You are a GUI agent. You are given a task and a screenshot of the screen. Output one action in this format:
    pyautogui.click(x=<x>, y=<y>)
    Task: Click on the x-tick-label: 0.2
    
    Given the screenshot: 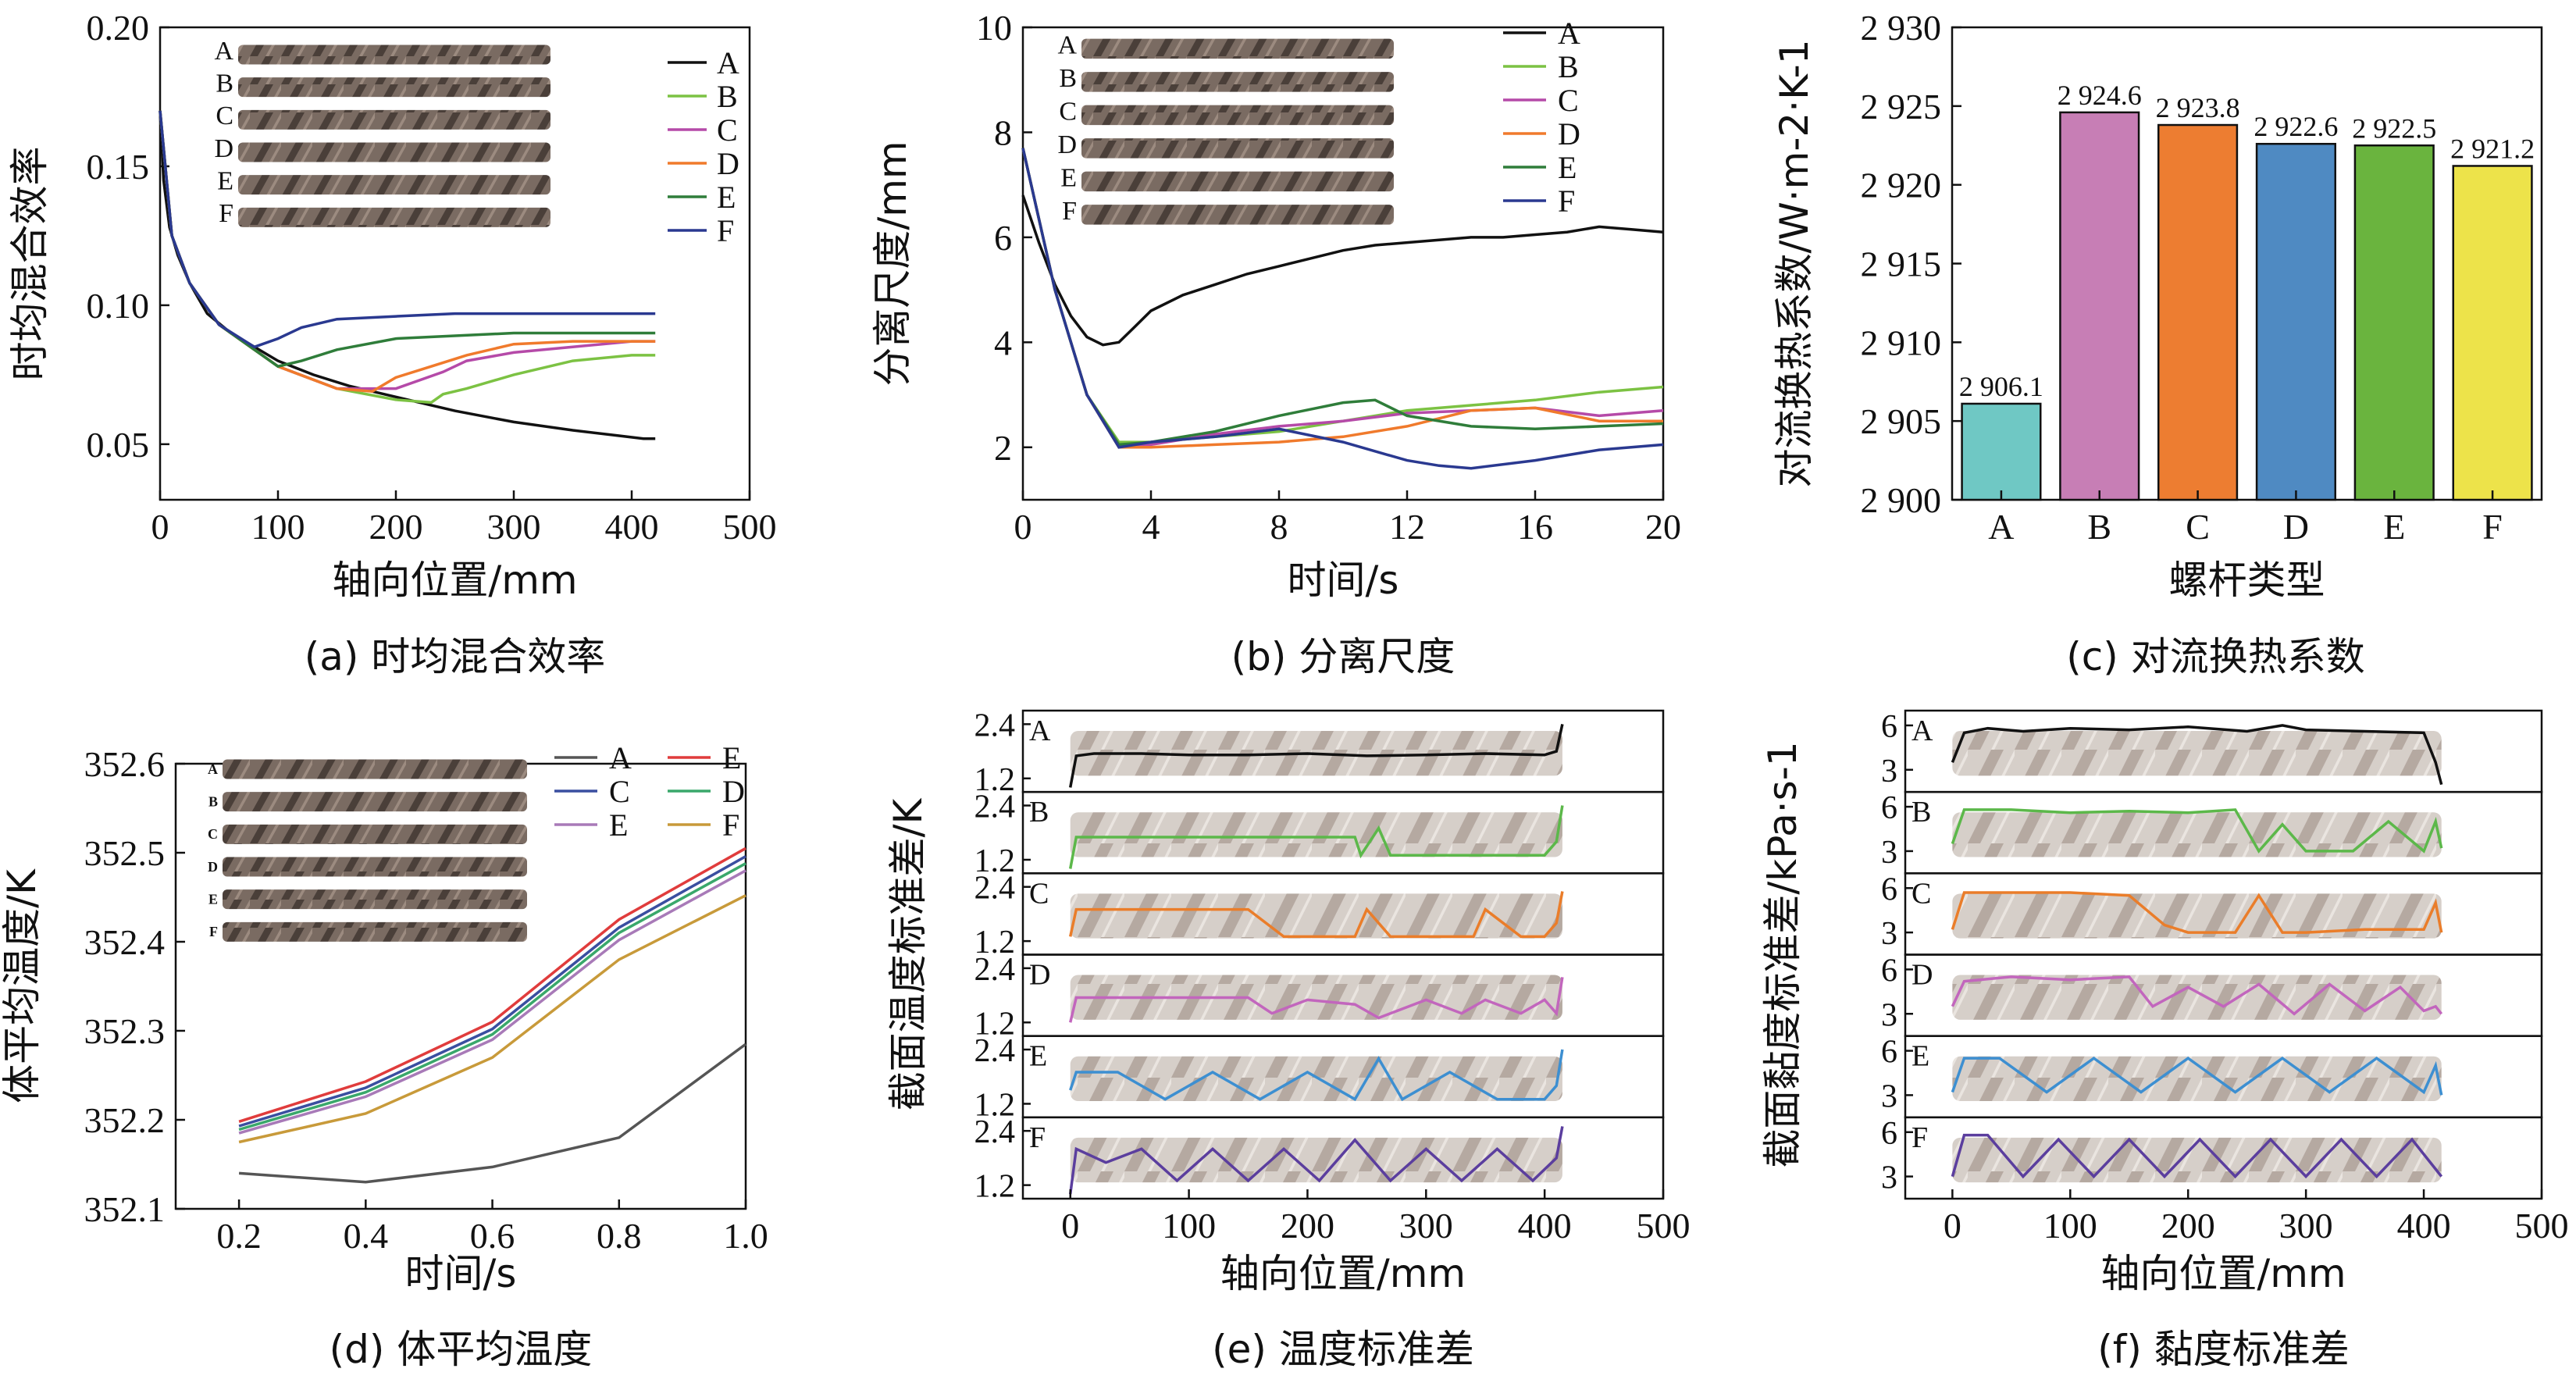 What is the action you would take?
    pyautogui.click(x=239, y=1236)
    